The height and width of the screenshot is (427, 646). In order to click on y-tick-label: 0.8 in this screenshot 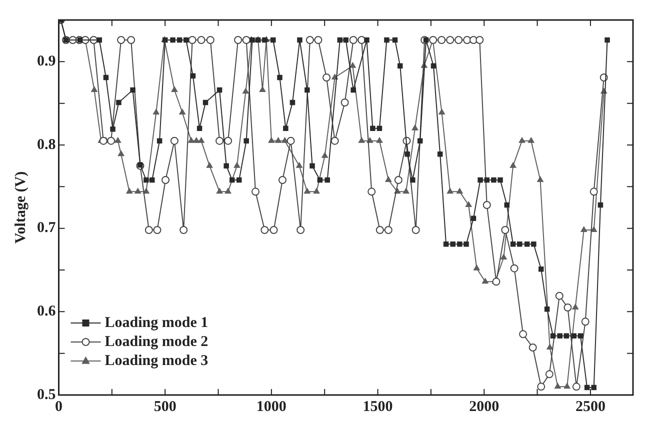, I will do `click(46, 144)`.